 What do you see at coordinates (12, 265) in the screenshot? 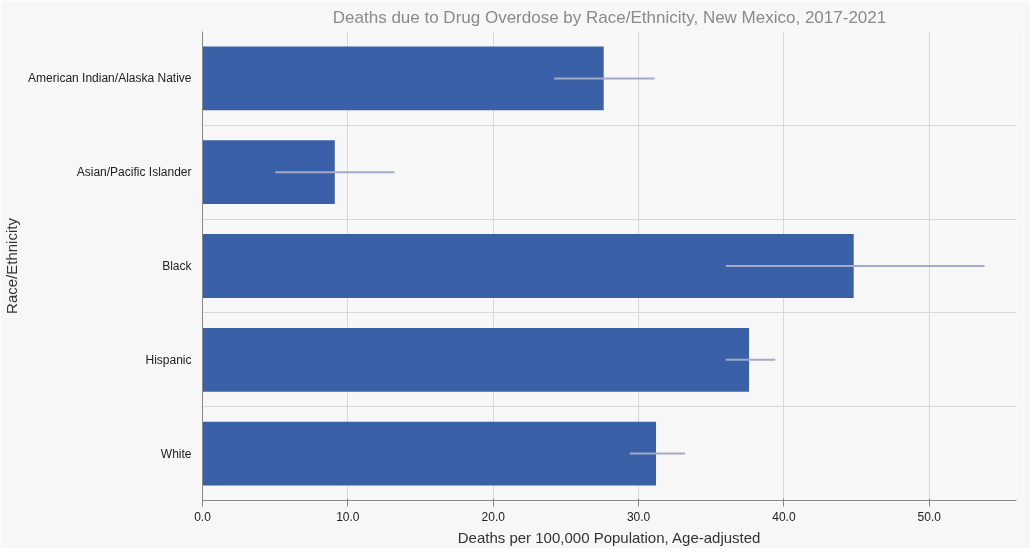
I see `y-axis-title: Race/Ethnicity` at bounding box center [12, 265].